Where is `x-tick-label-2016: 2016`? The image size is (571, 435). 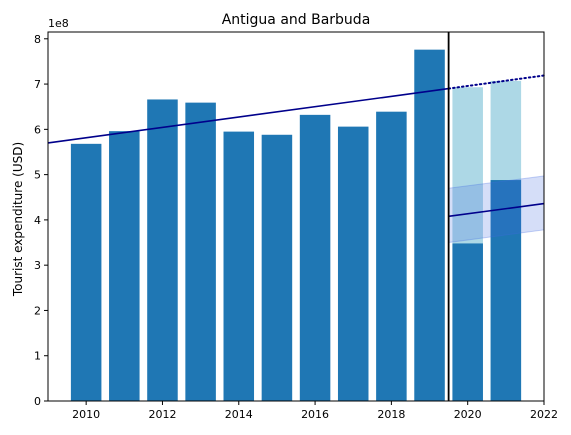 x-tick-label-2016: 2016 is located at coordinates (315, 414).